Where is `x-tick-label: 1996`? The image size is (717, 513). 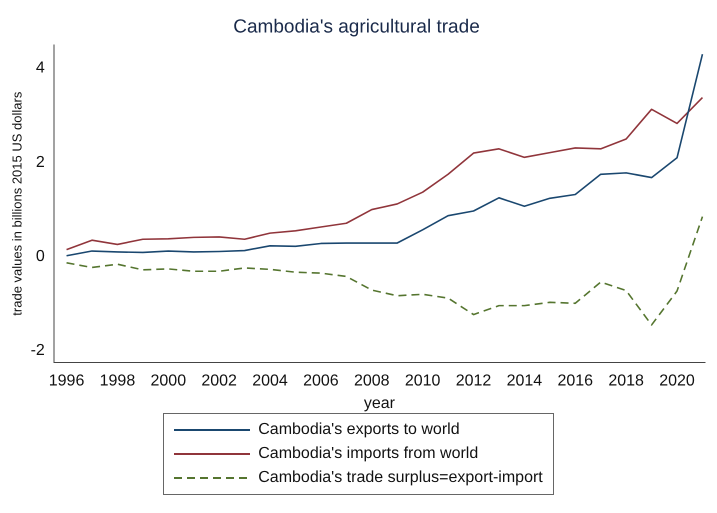
x-tick-label: 1996 is located at coordinates (66, 381).